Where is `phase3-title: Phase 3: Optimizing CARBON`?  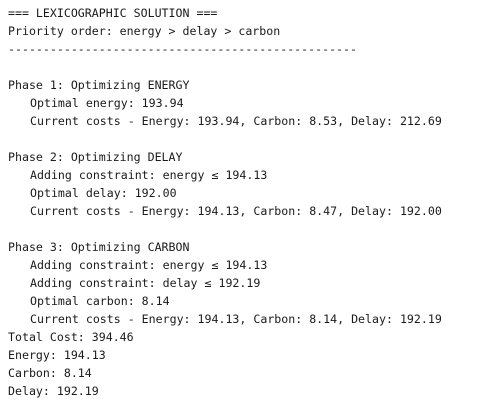 phase3-title: Phase 3: Optimizing CARBON is located at coordinates (99, 247).